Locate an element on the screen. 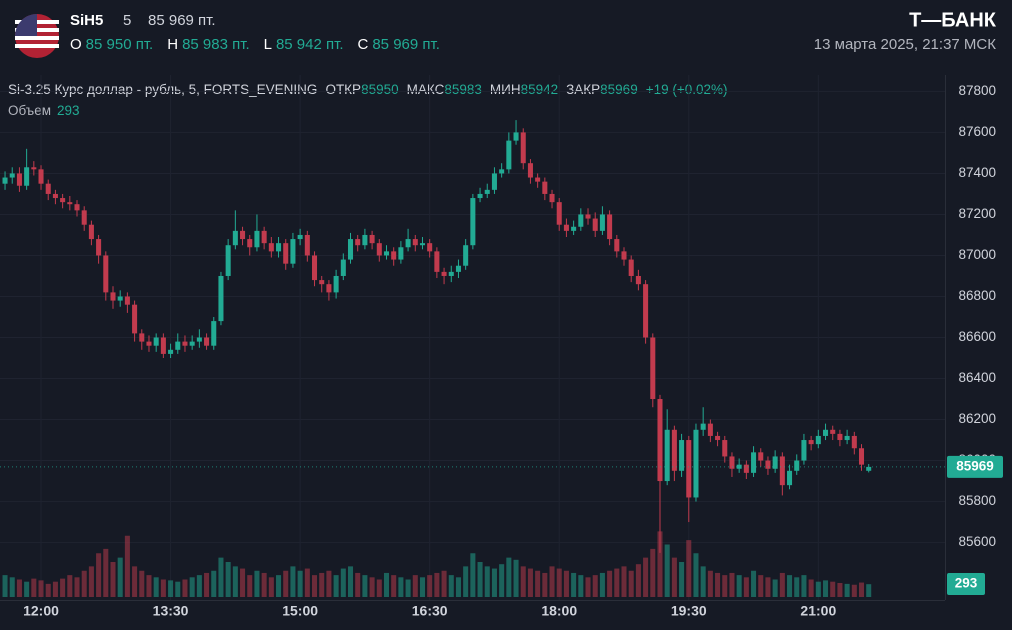  volume-legend-value: 293 is located at coordinates (68, 110).